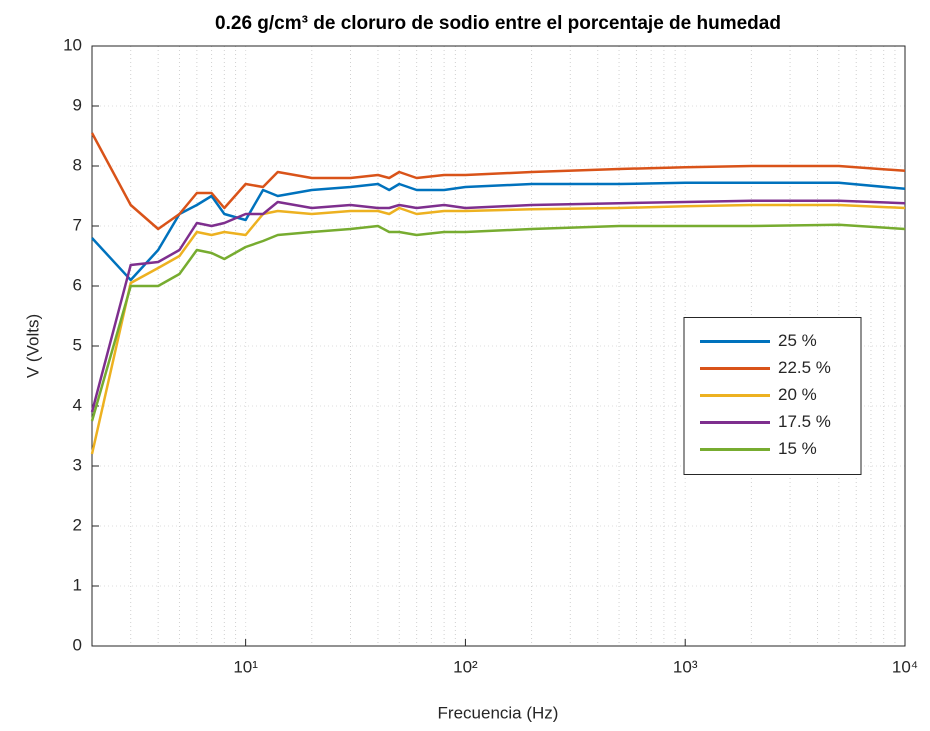  What do you see at coordinates (77, 584) in the screenshot?
I see `y-tick-label: 1` at bounding box center [77, 584].